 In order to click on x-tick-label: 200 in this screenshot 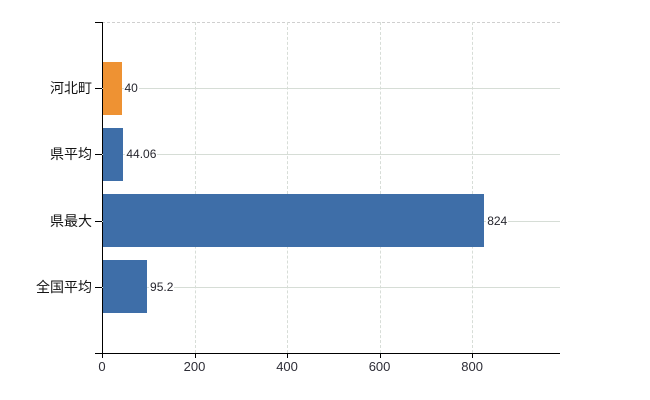, I will do `click(194, 366)`.